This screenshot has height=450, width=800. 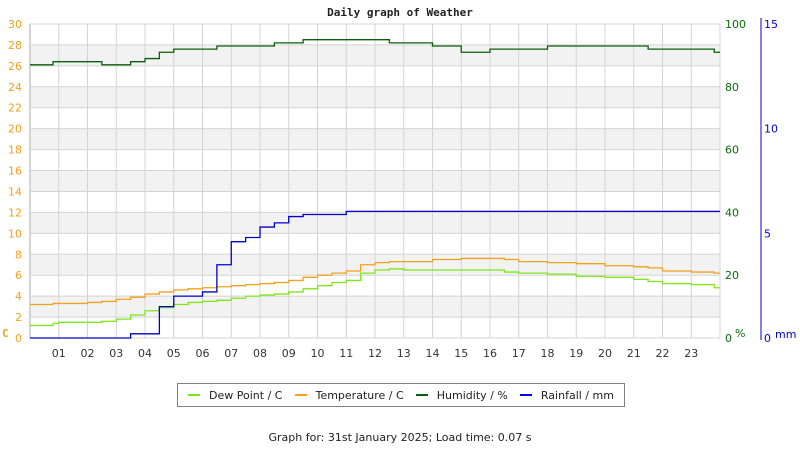 I want to click on svg-text: 04, so click(x=145, y=353).